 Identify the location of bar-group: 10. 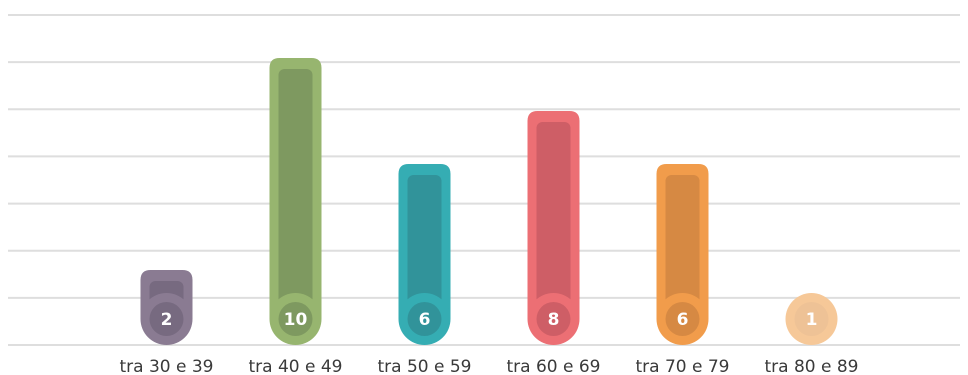
(295, 201).